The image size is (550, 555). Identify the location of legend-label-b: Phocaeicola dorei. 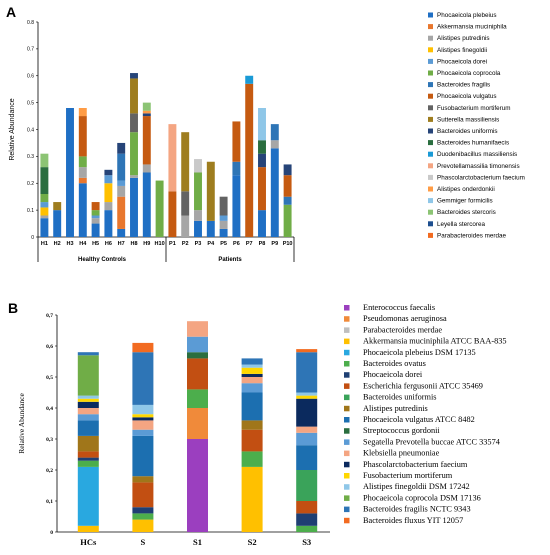
(393, 374).